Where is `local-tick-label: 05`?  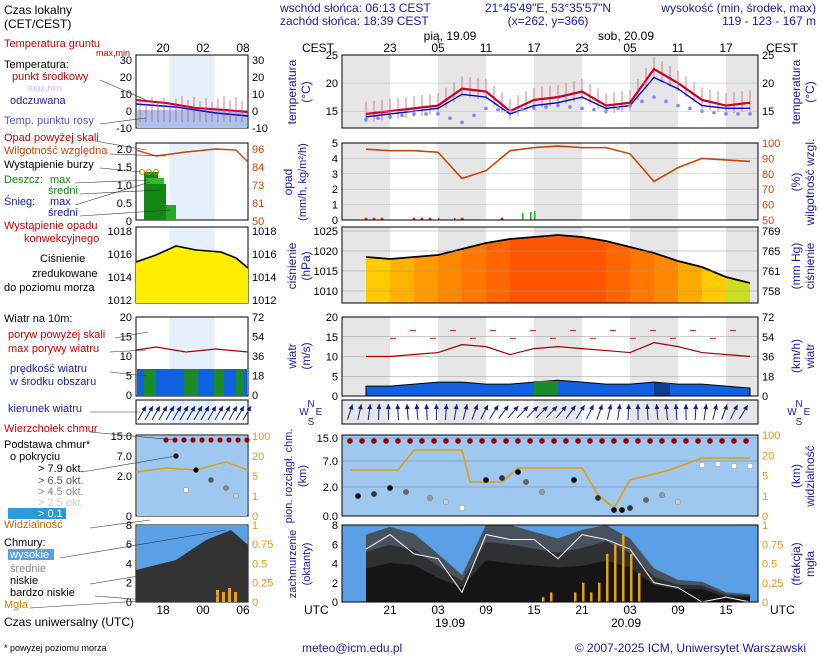 local-tick-label: 05 is located at coordinates (630, 48).